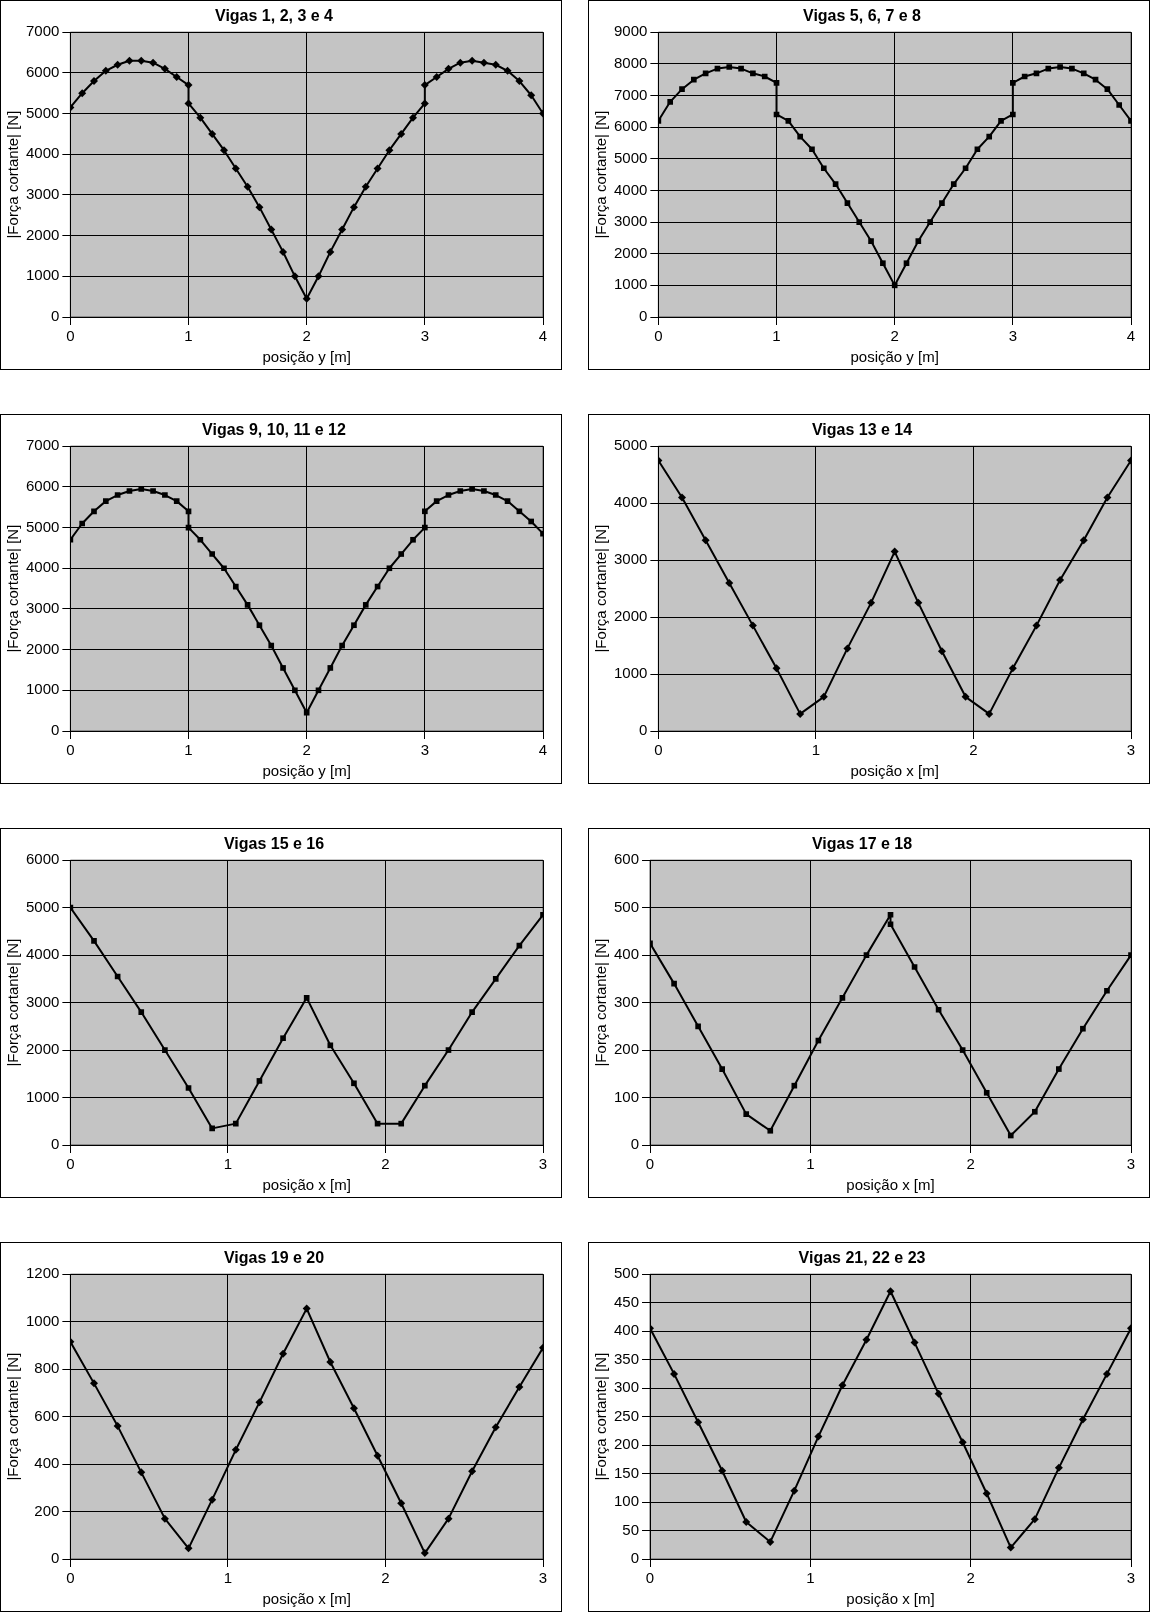 This screenshot has width=1151, height=1614. What do you see at coordinates (862, 1258) in the screenshot?
I see `chart-title: Vigas 21, 22 e 23` at bounding box center [862, 1258].